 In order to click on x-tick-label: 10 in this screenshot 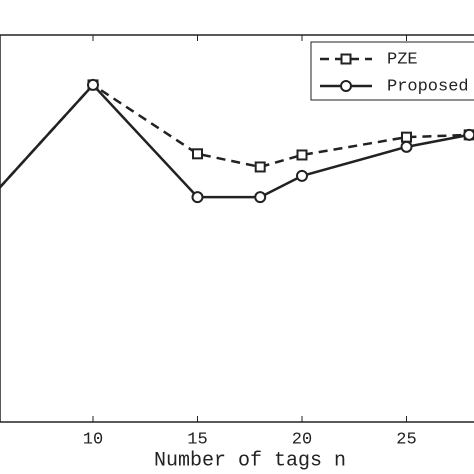, I will do `click(93, 439)`.